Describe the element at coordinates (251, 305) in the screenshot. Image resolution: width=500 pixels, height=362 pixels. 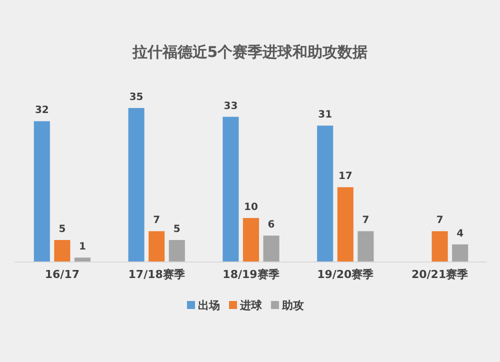
I see `legend-label: 进球` at that location.